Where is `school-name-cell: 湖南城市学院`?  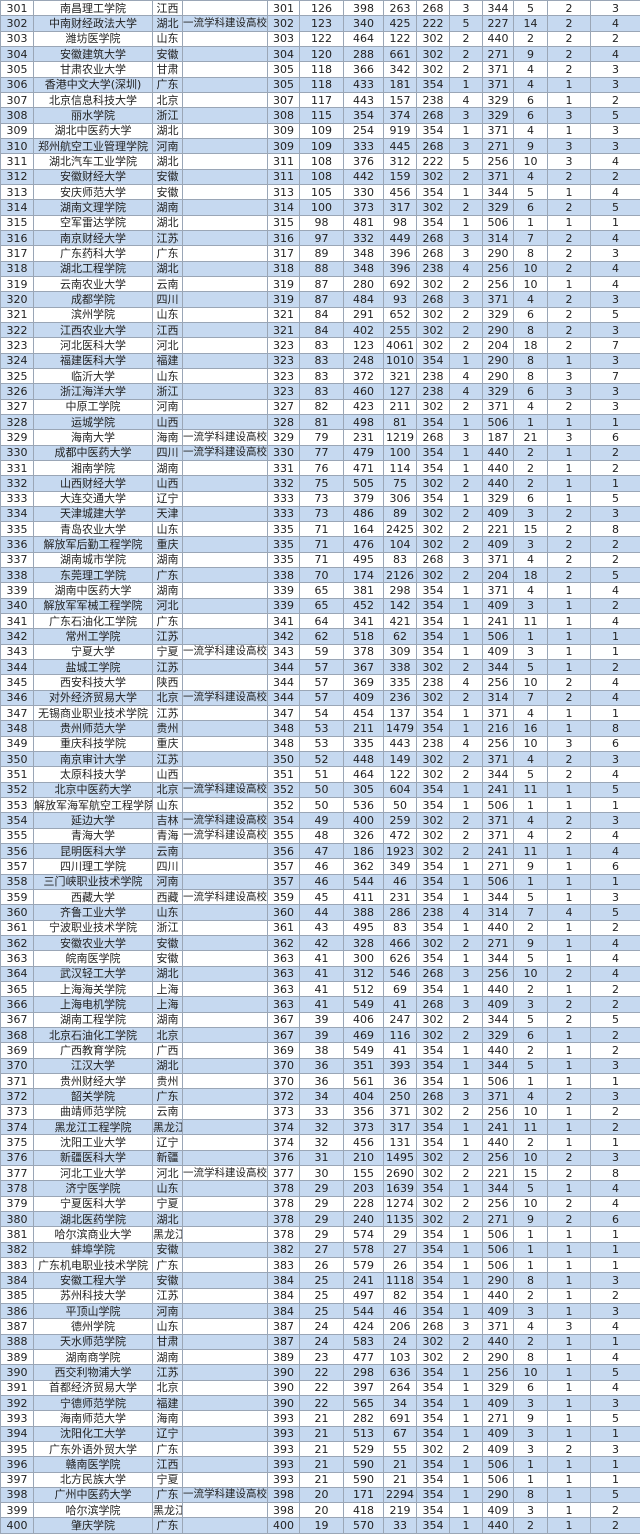 school-name-cell: 湖南城市学院 is located at coordinates (93, 559).